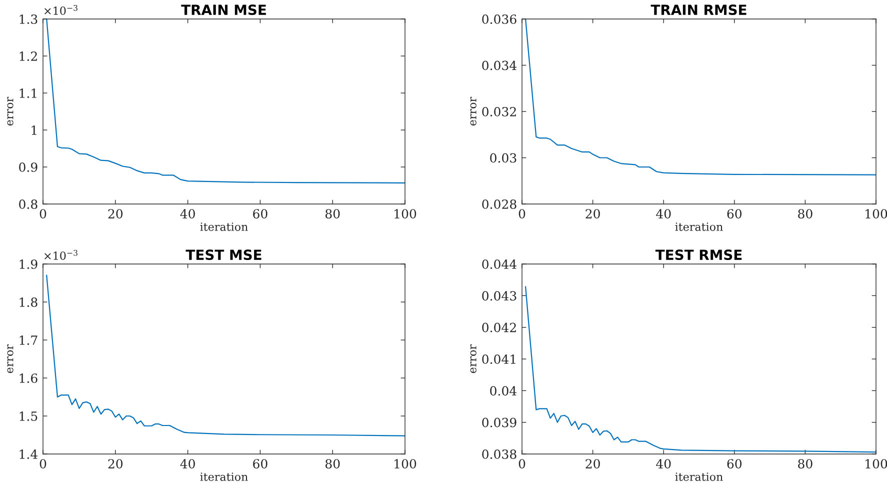  I want to click on y-tick-label: 0.038, so click(499, 454).